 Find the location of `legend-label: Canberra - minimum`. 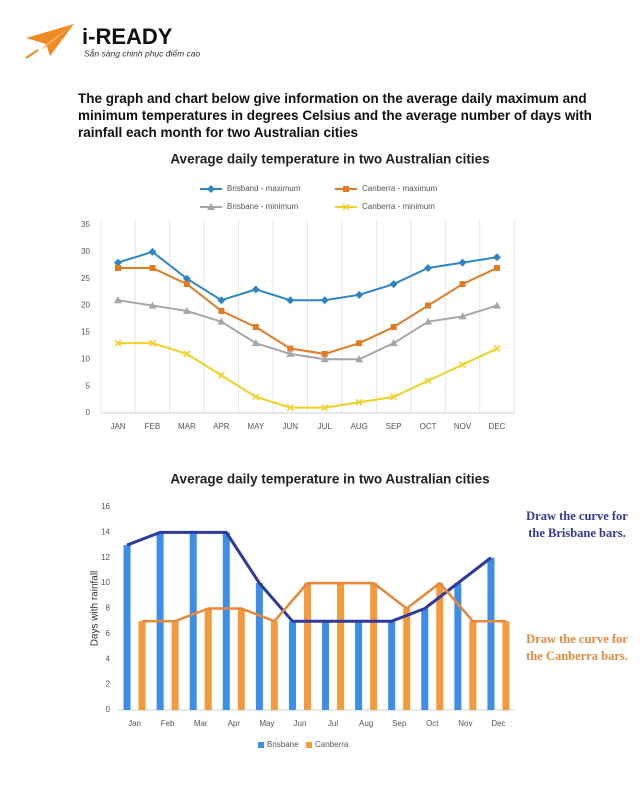

legend-label: Canberra - minimum is located at coordinates (398, 206).